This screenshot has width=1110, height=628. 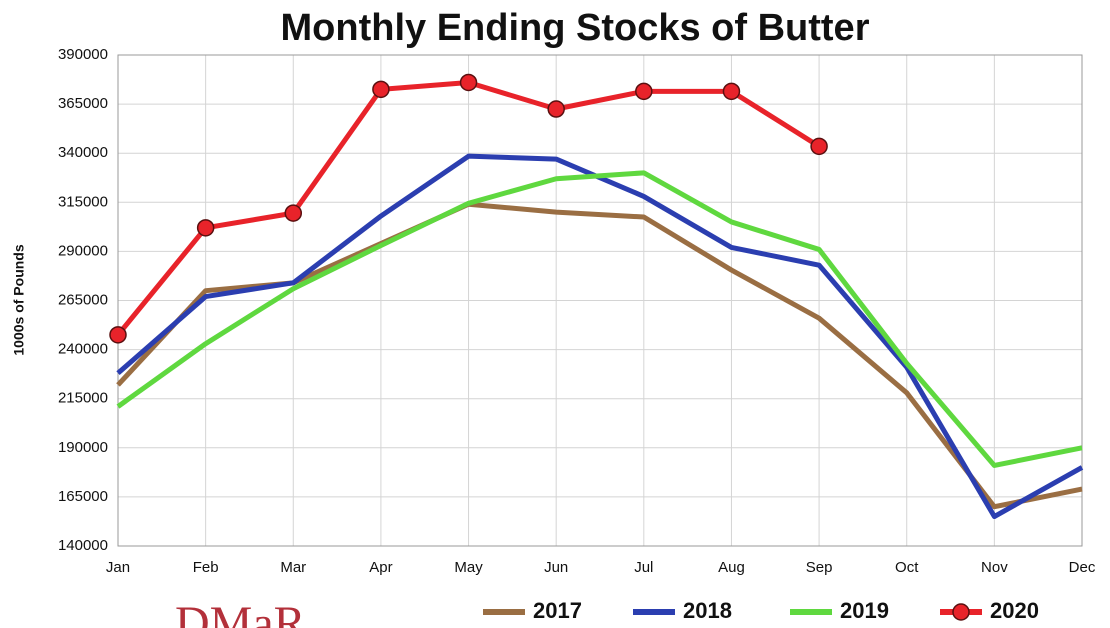 I want to click on y-tick-label: 265000, so click(x=83, y=299).